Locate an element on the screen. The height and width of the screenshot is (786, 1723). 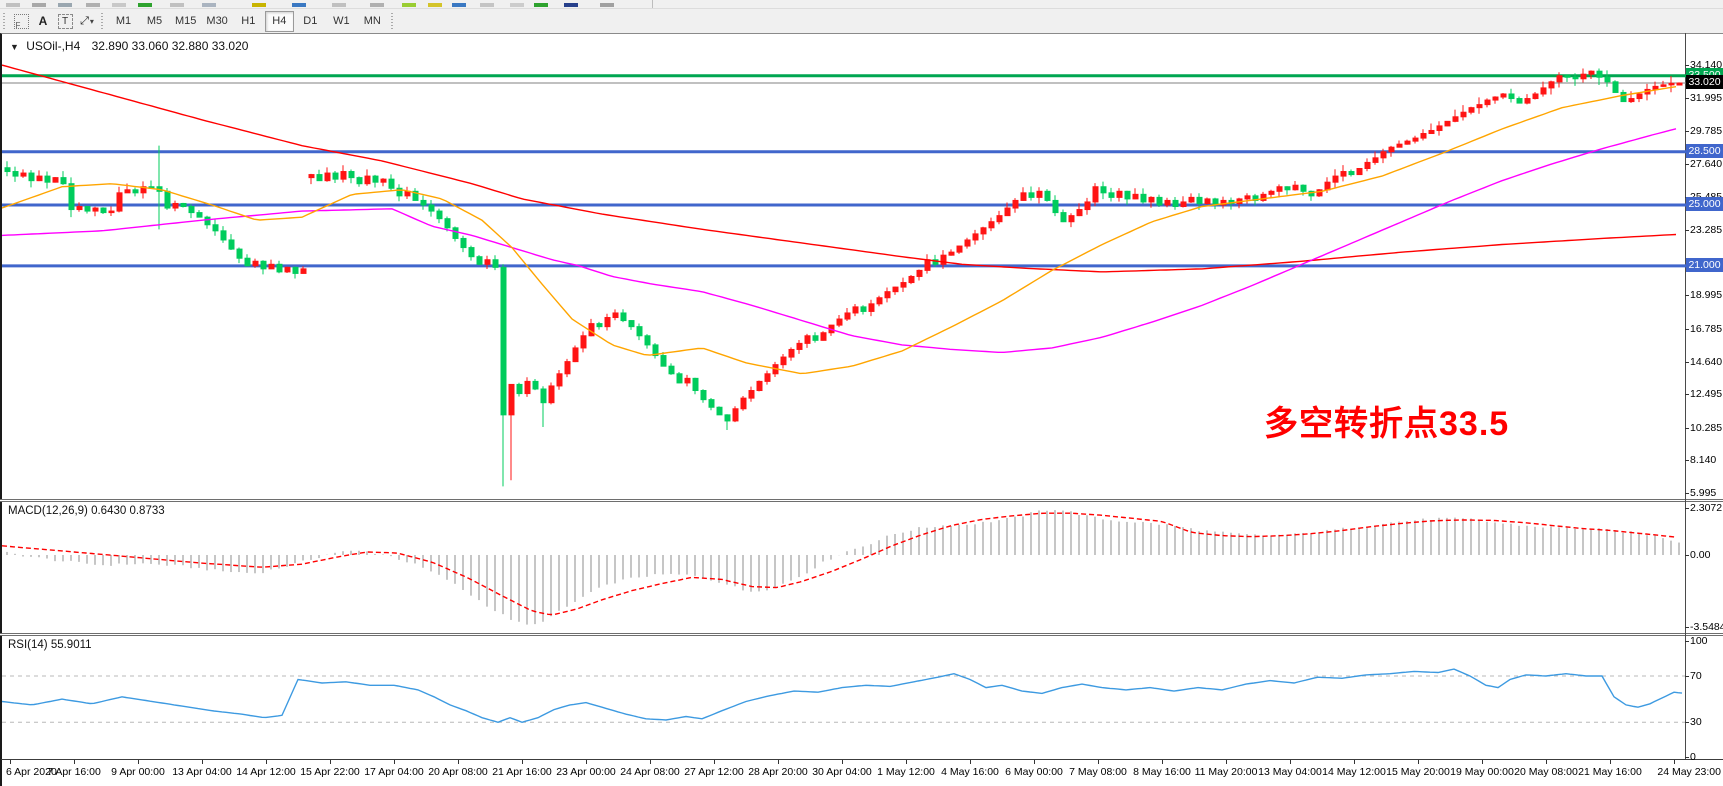
chart-title: ▼ USOil-,H4 32.890 33.060 32.880 33.020 is located at coordinates (129, 46).